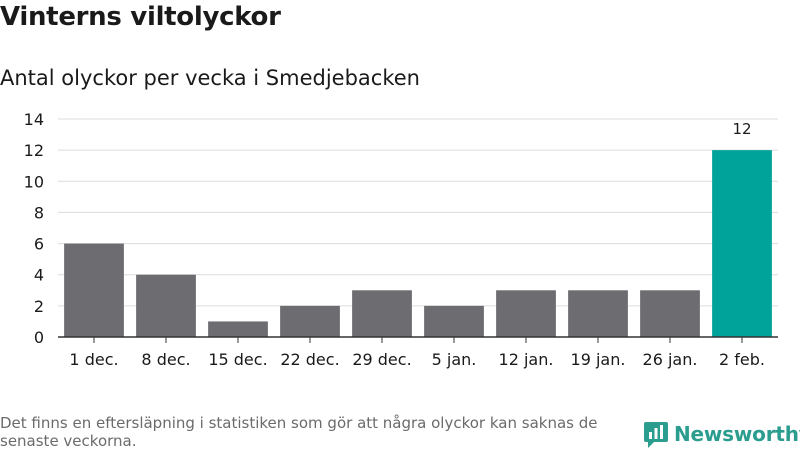  Describe the element at coordinates (34, 119) in the screenshot. I see `y-tick-label: 14` at that location.